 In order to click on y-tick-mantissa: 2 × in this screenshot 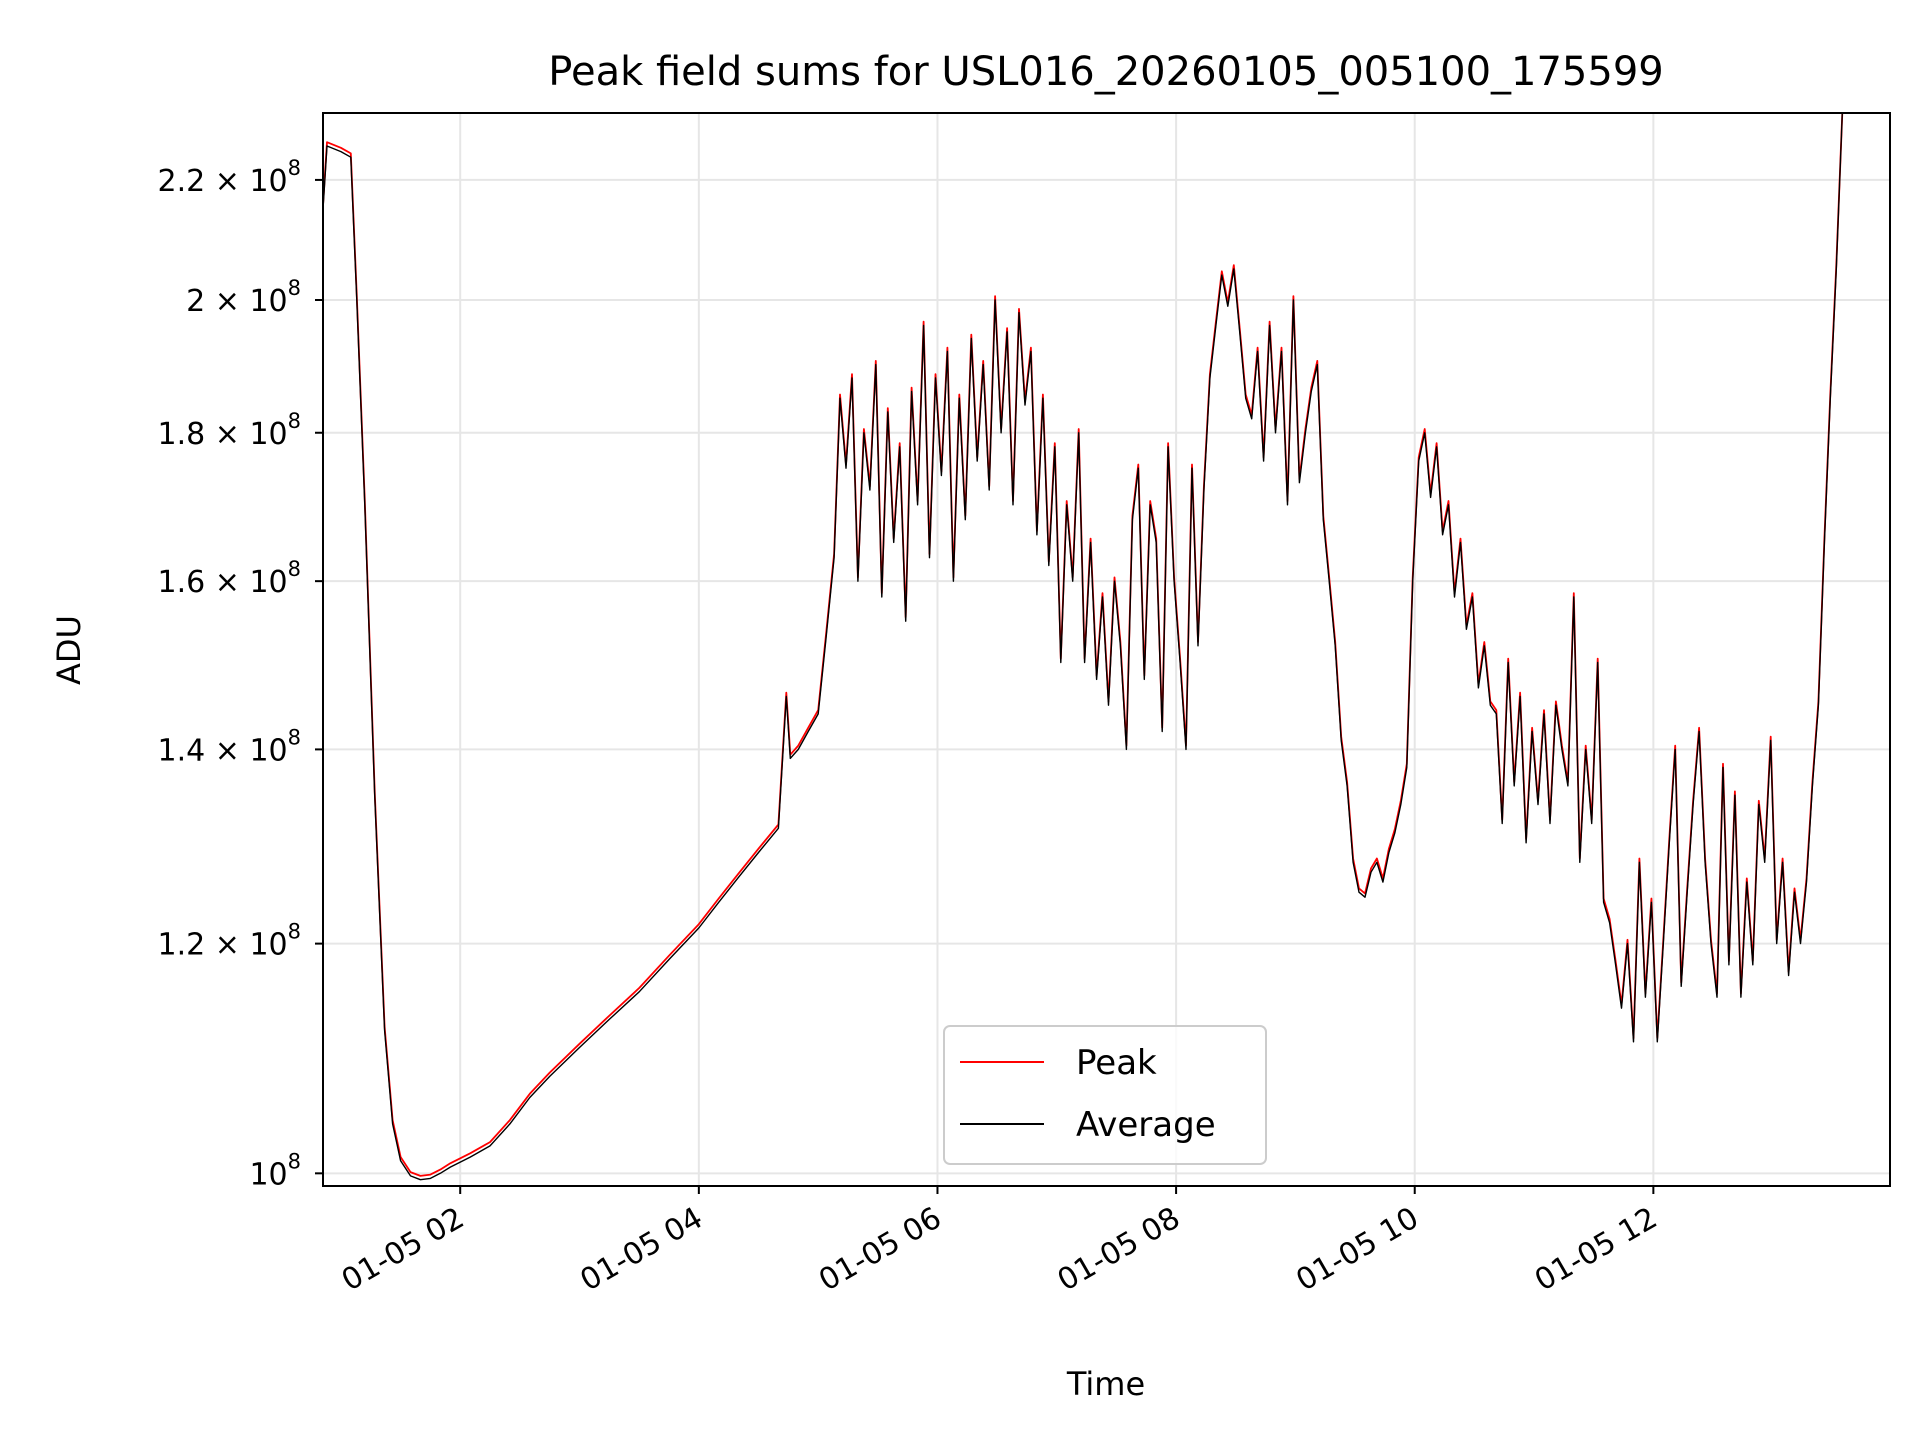, I will do `click(217, 301)`.